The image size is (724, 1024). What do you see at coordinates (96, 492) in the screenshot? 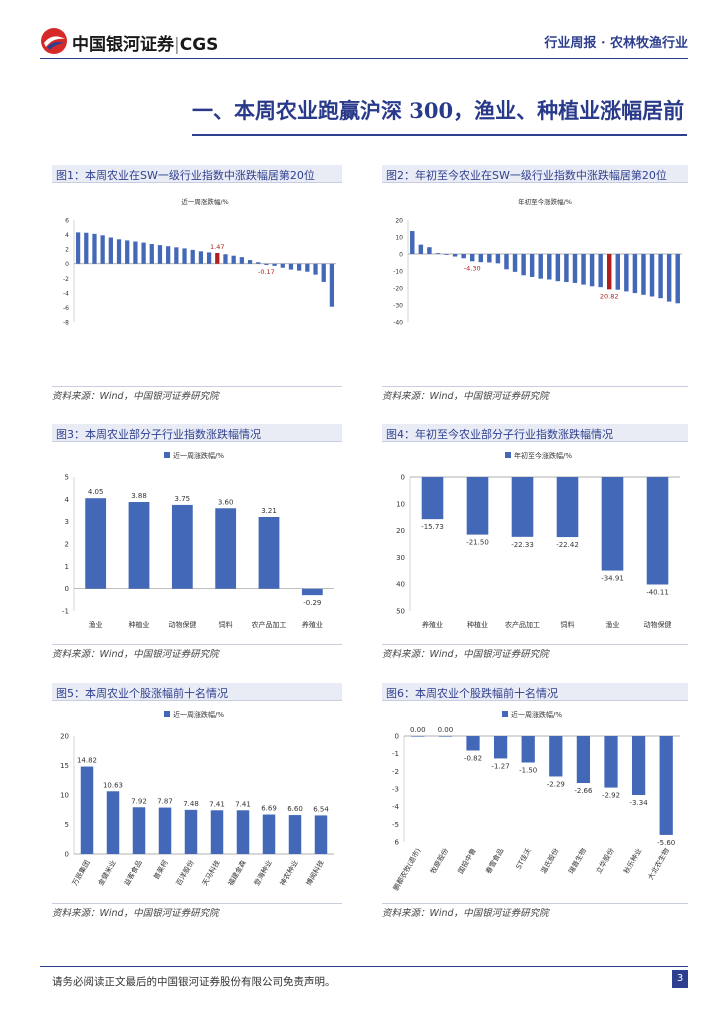
I see `fig3-data-label: 4.05` at bounding box center [96, 492].